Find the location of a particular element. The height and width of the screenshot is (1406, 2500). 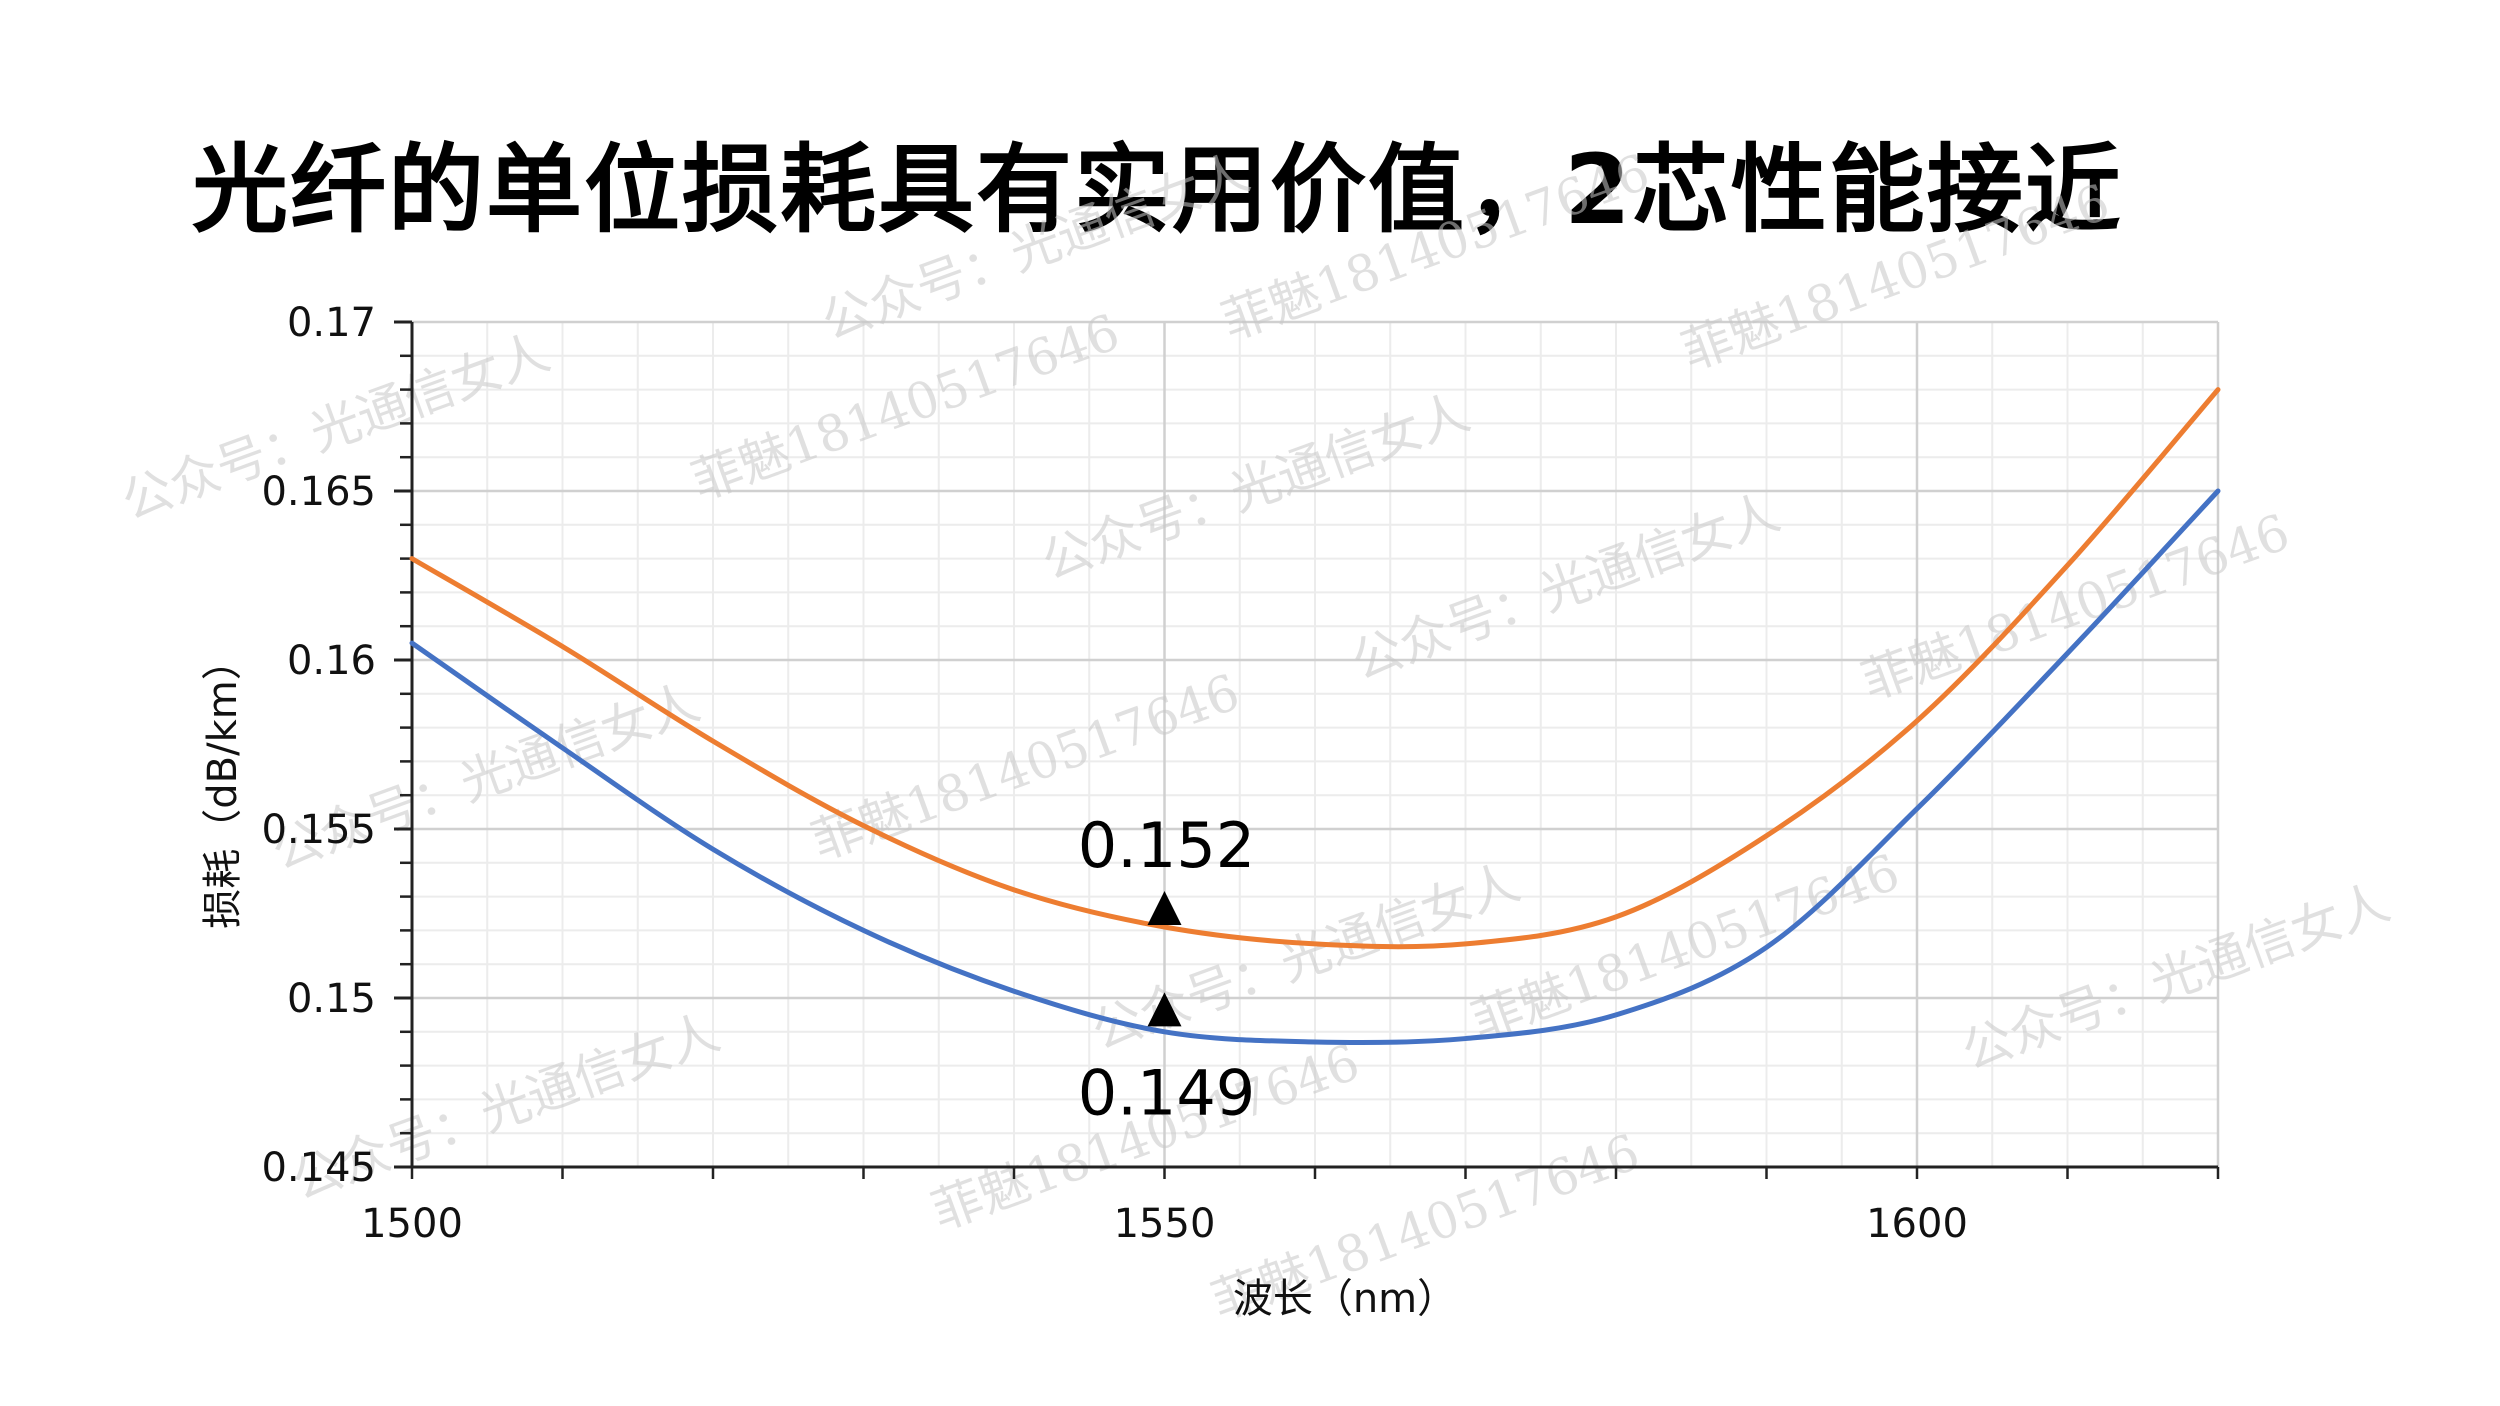

y-tick-label: 0.16 is located at coordinates (331, 661).